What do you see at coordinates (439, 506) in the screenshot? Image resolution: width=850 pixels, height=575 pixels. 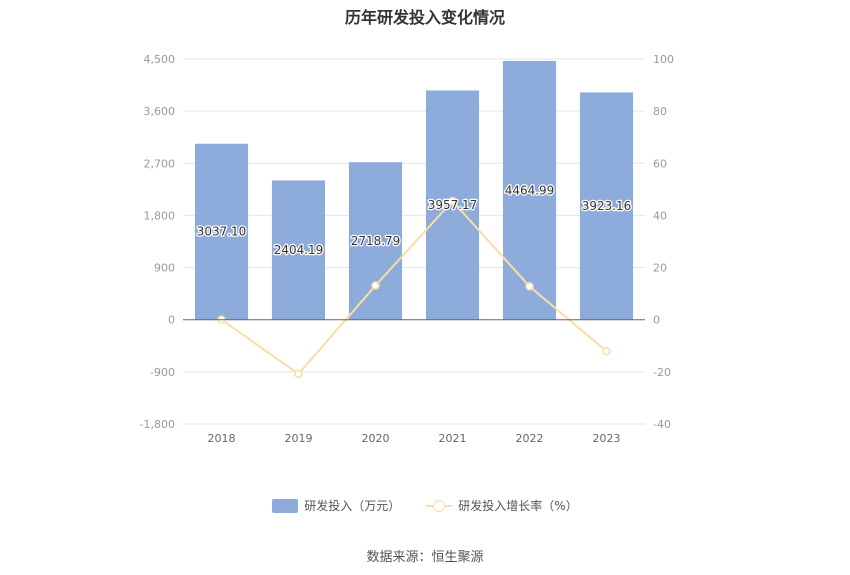 I see `legend-line-swatch` at bounding box center [439, 506].